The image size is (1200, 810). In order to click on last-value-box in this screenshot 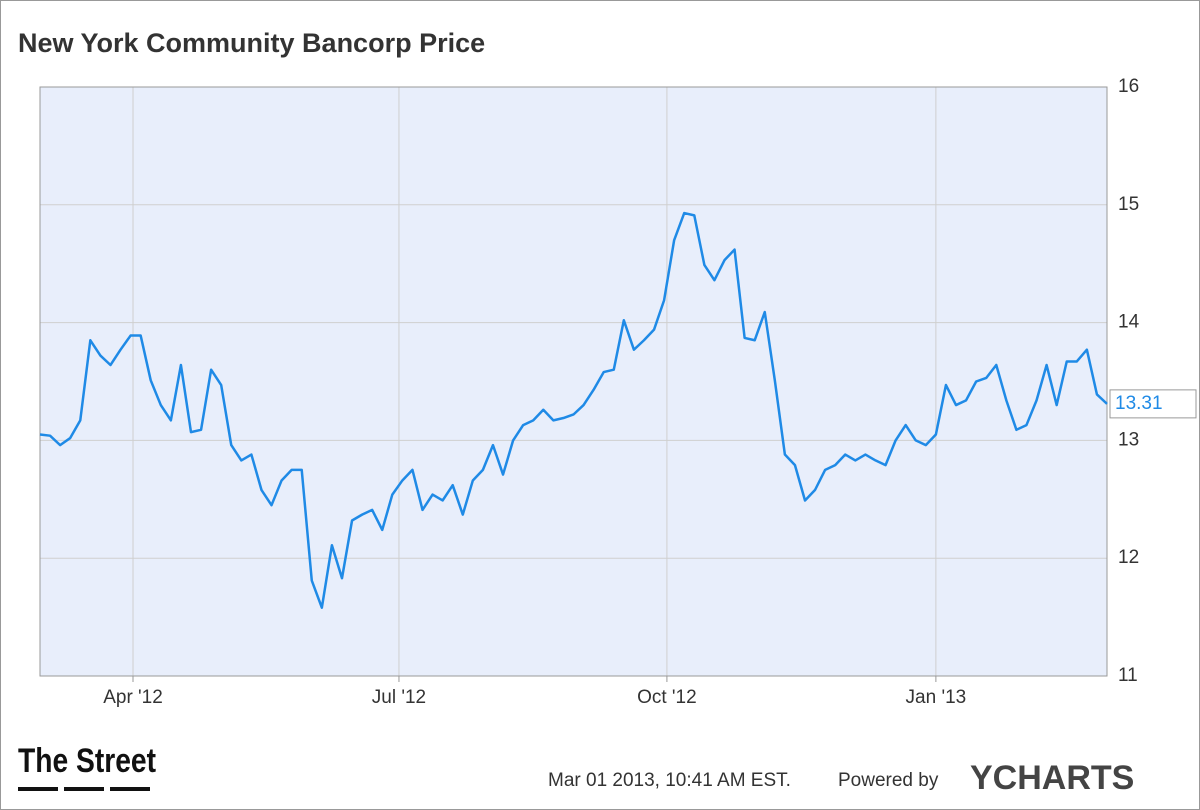, I will do `click(1153, 404)`.